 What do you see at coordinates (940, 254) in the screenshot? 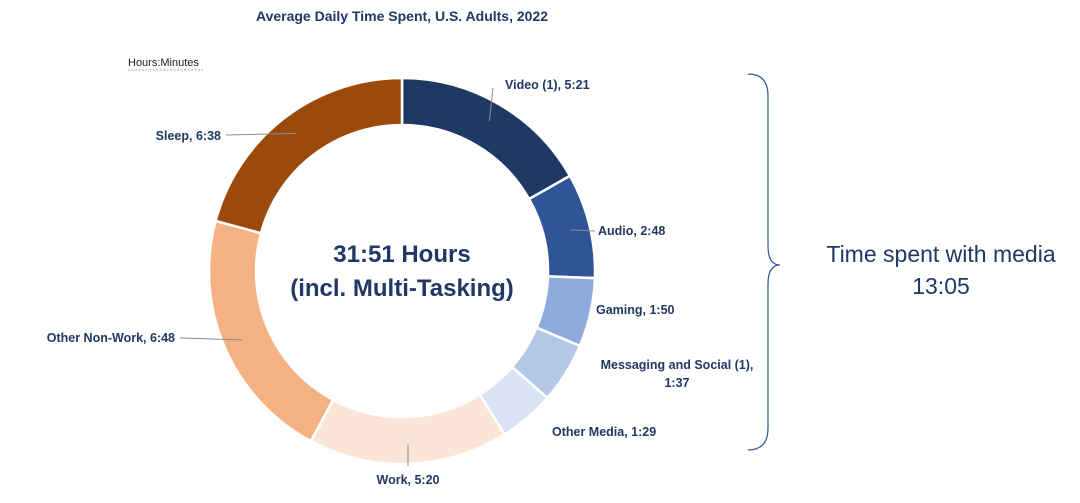
I see `media-time-label: Time spent with media` at bounding box center [940, 254].